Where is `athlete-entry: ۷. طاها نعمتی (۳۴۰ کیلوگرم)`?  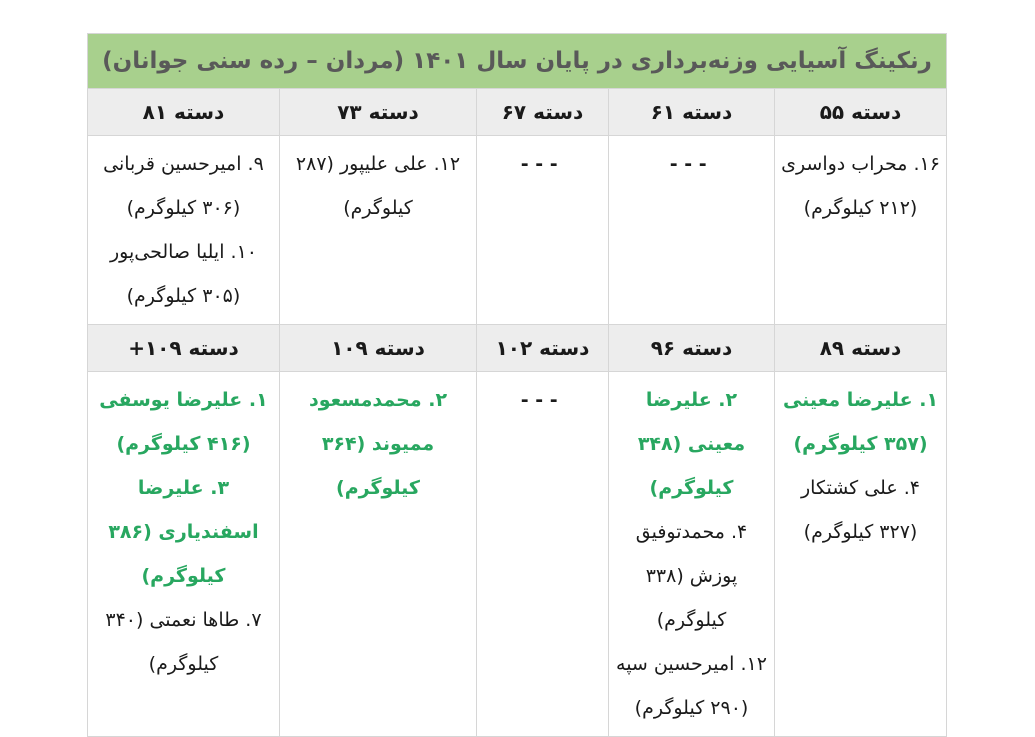 athlete-entry: ۷. طاها نعمتی (۳۴۰ کیلوگرم) is located at coordinates (183, 642).